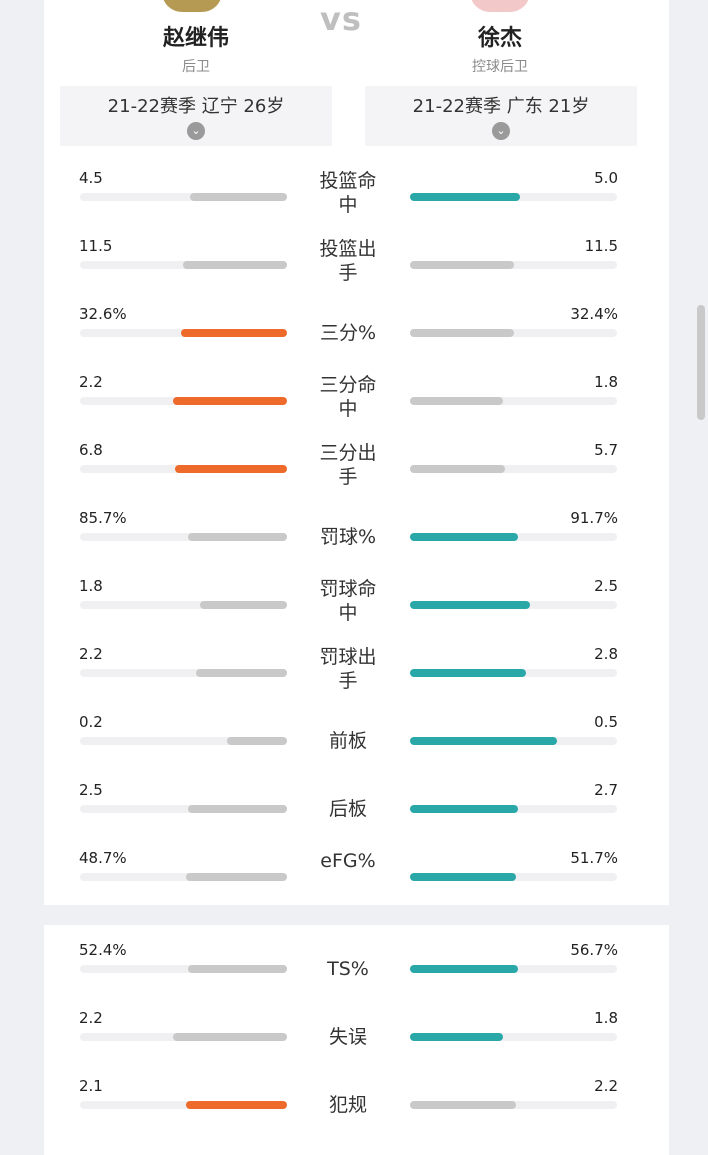 This screenshot has width=708, height=1155. Describe the element at coordinates (606, 178) in the screenshot. I see `stat-right-value: 5.0` at that location.